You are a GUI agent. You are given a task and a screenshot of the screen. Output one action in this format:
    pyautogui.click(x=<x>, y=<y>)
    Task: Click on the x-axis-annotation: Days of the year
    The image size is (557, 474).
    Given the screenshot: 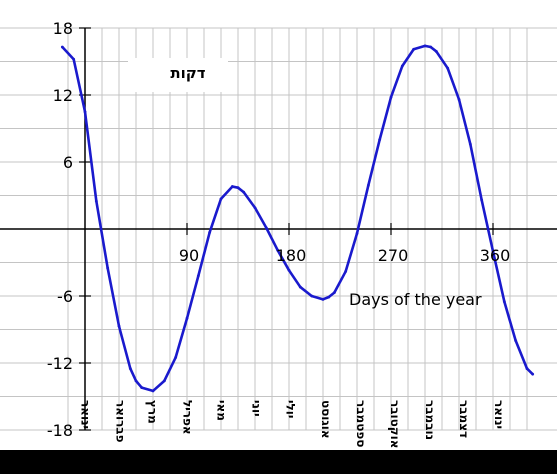 What is the action you would take?
    pyautogui.click(x=415, y=299)
    